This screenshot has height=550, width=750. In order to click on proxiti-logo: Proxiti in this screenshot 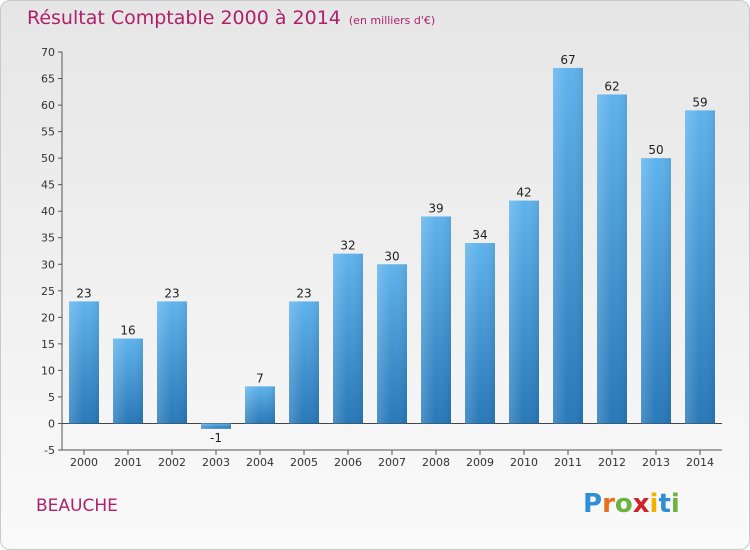, I will do `click(631, 504)`.